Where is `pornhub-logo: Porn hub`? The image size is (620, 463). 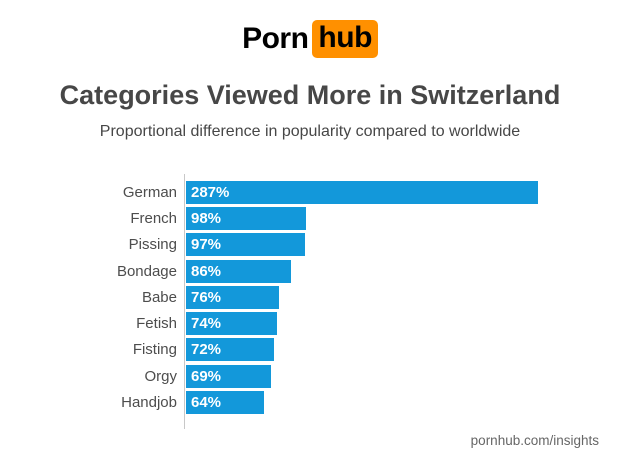 pornhub-logo: Porn hub is located at coordinates (310, 39).